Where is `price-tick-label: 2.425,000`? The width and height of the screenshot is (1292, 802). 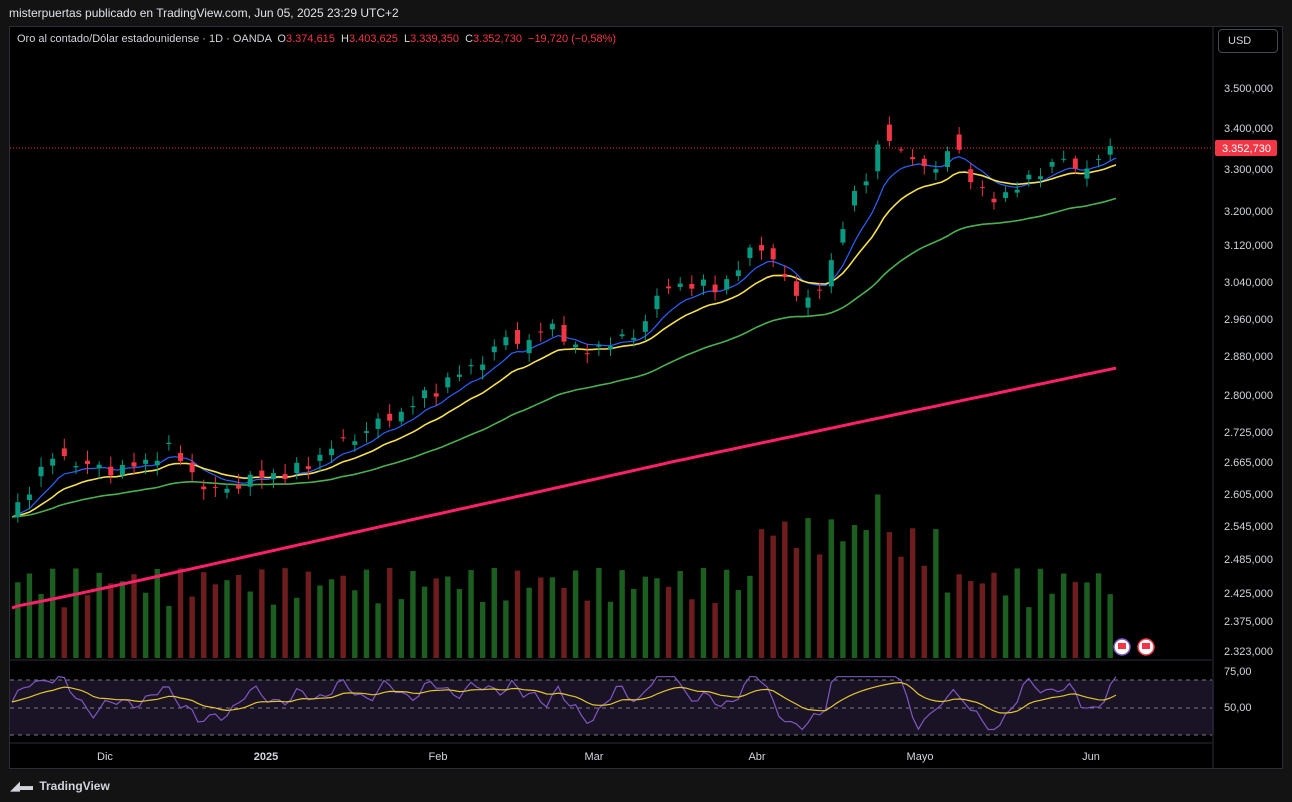
price-tick-label: 2.425,000 is located at coordinates (1248, 594).